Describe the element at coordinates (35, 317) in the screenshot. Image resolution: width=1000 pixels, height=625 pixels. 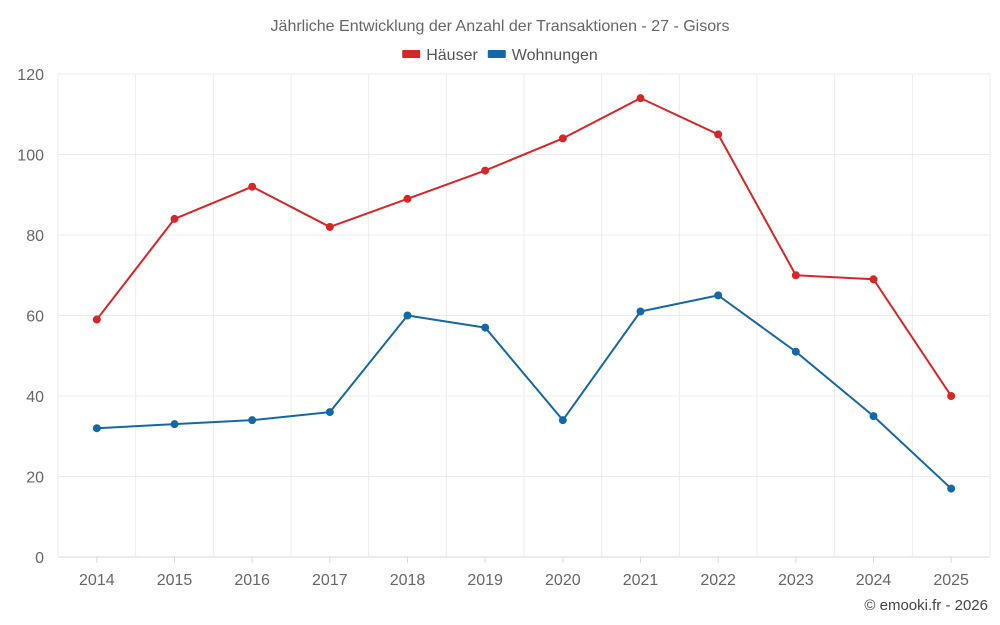
I see `y-tick-label: 60` at that location.